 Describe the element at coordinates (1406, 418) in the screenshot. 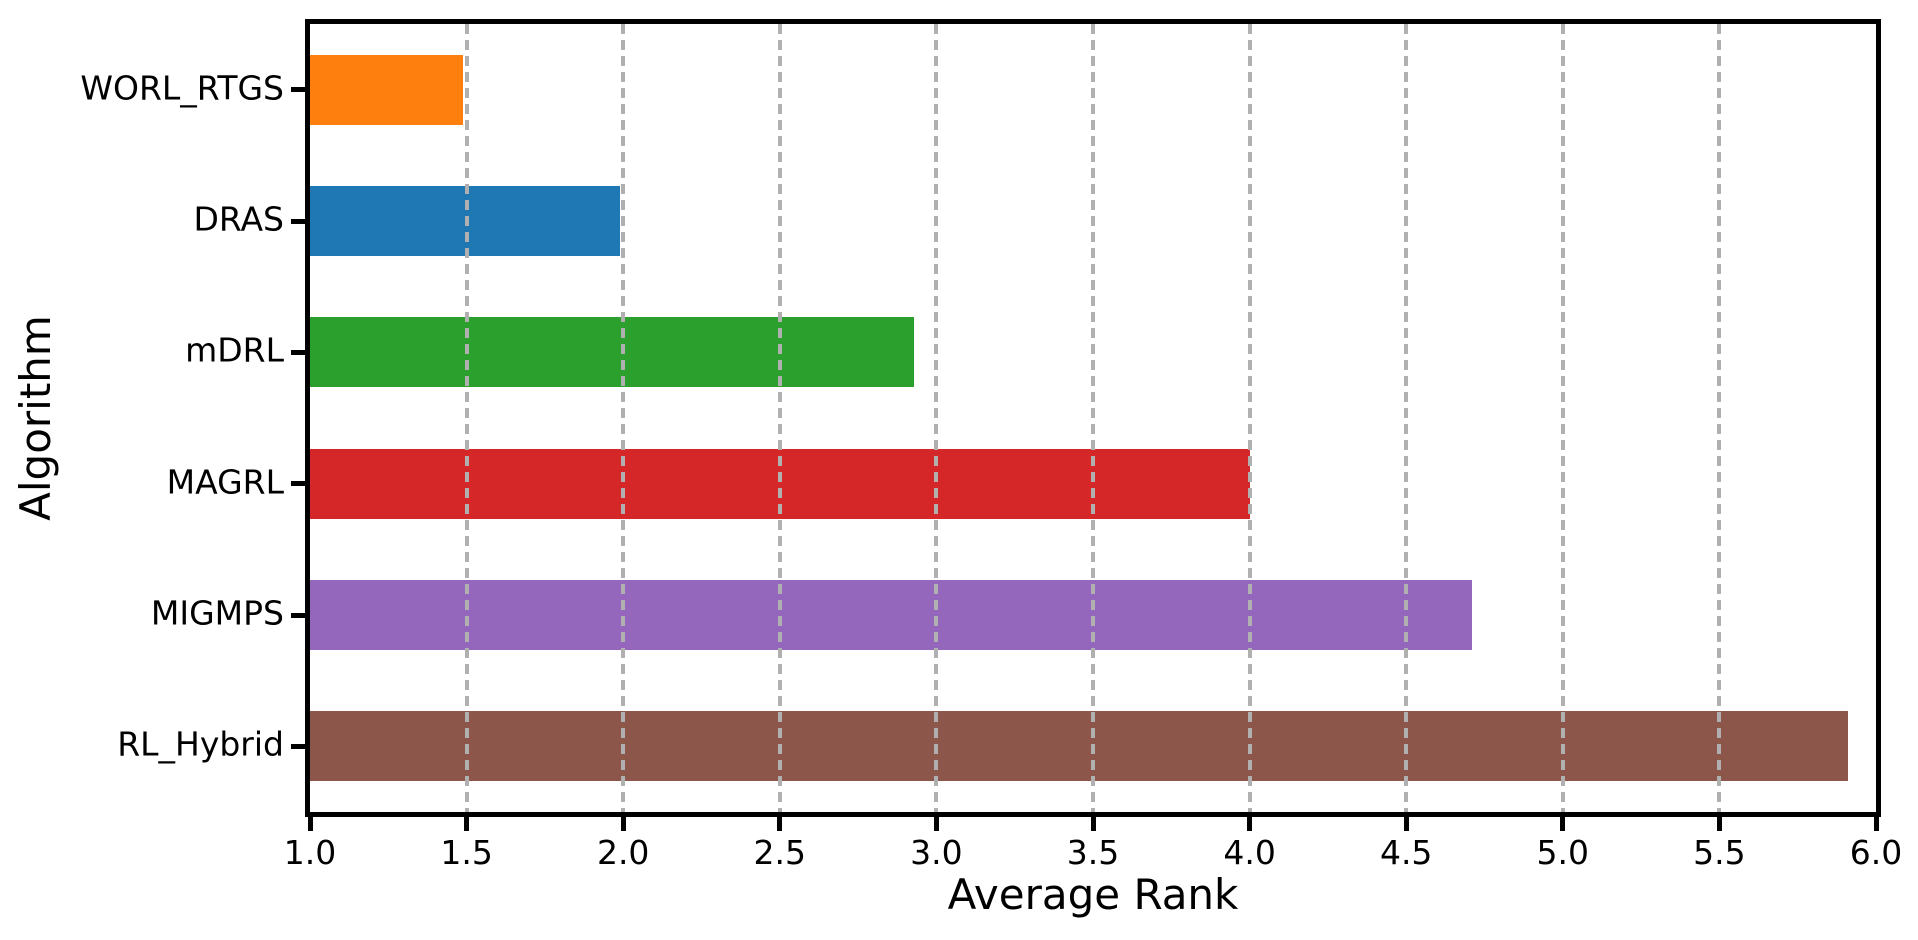

I see `gridline-4.5` at that location.